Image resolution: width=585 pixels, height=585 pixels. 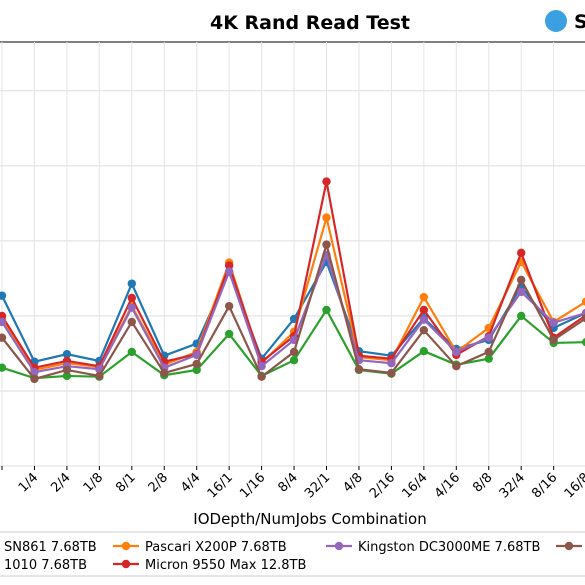 What do you see at coordinates (544, 485) in the screenshot?
I see `x-tick-label: 8/16` at bounding box center [544, 485].